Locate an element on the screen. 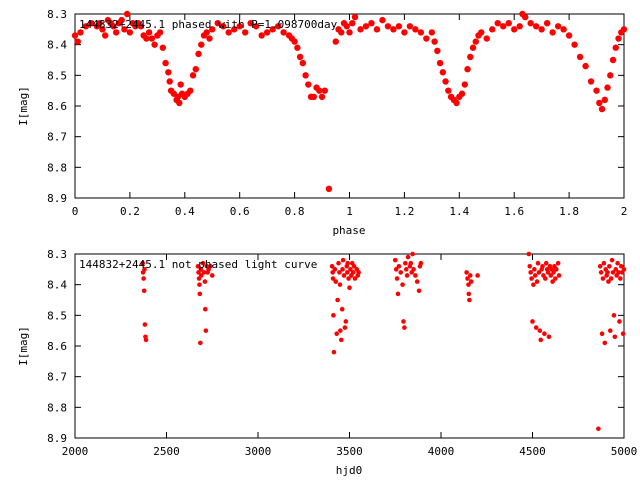  phased-x-axis-label: phase is located at coordinates (348, 230).